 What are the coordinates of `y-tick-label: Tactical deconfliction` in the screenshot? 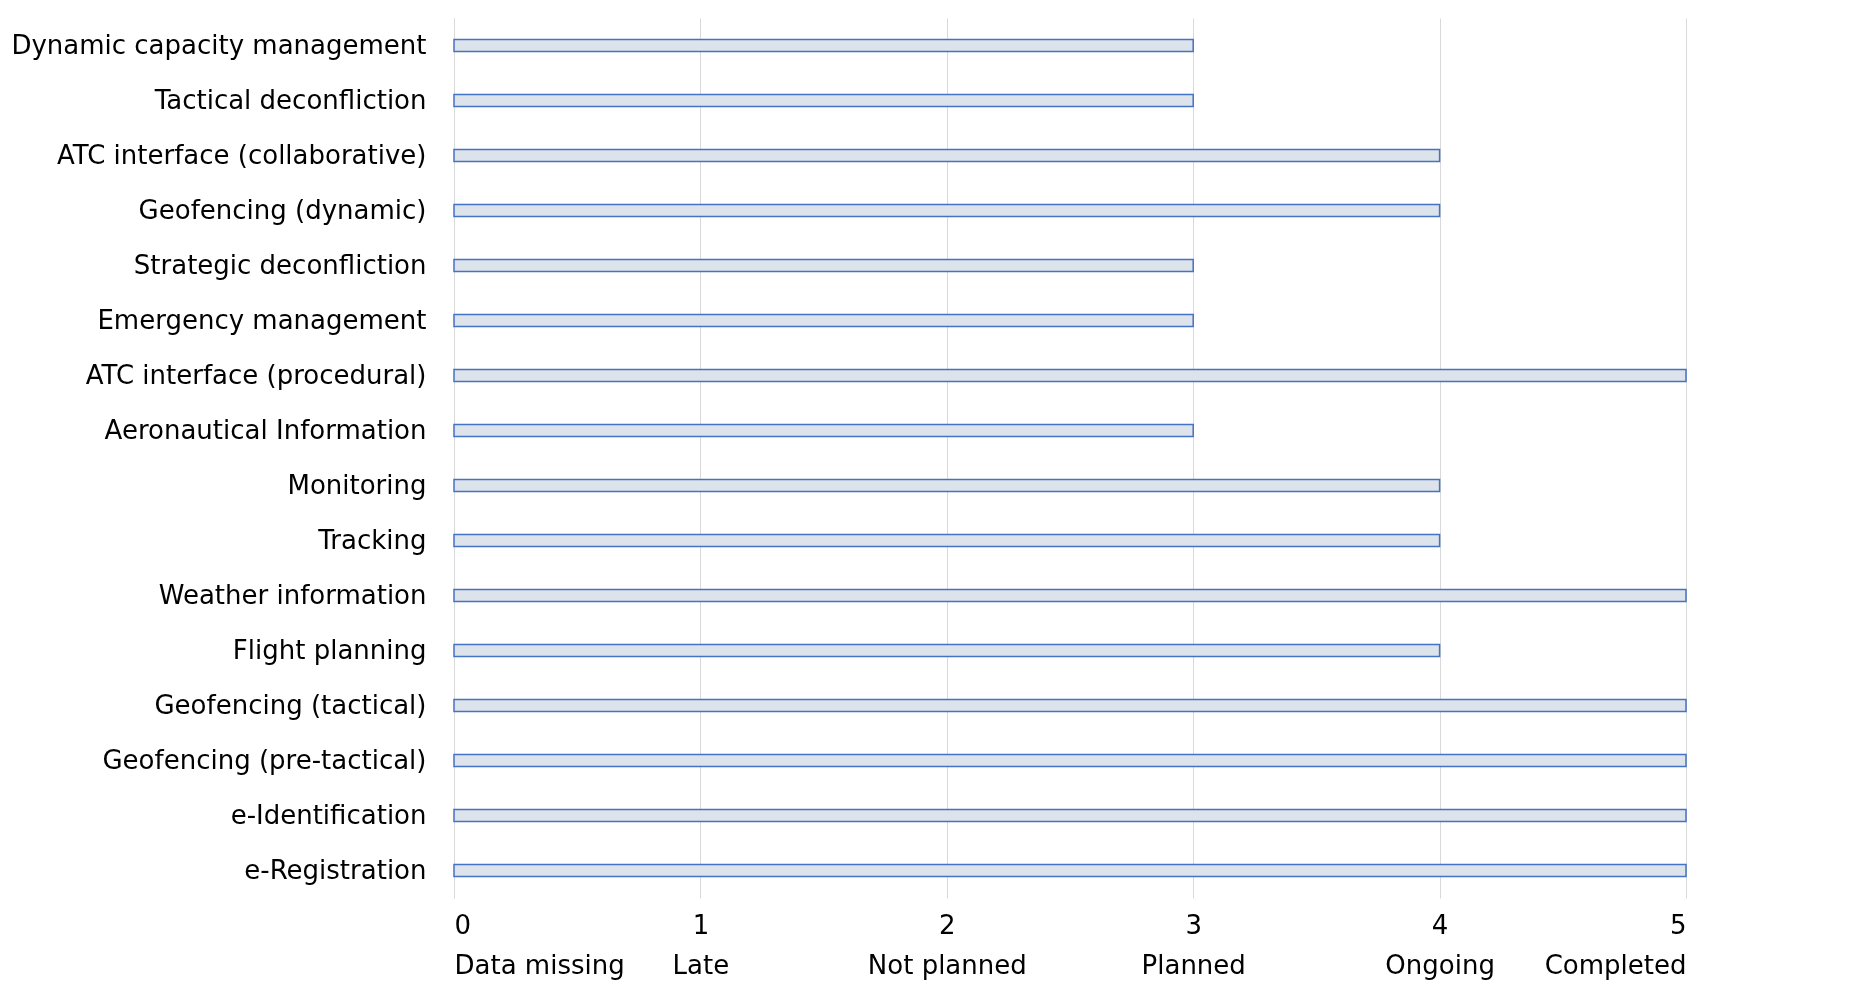 It's located at (290, 99).